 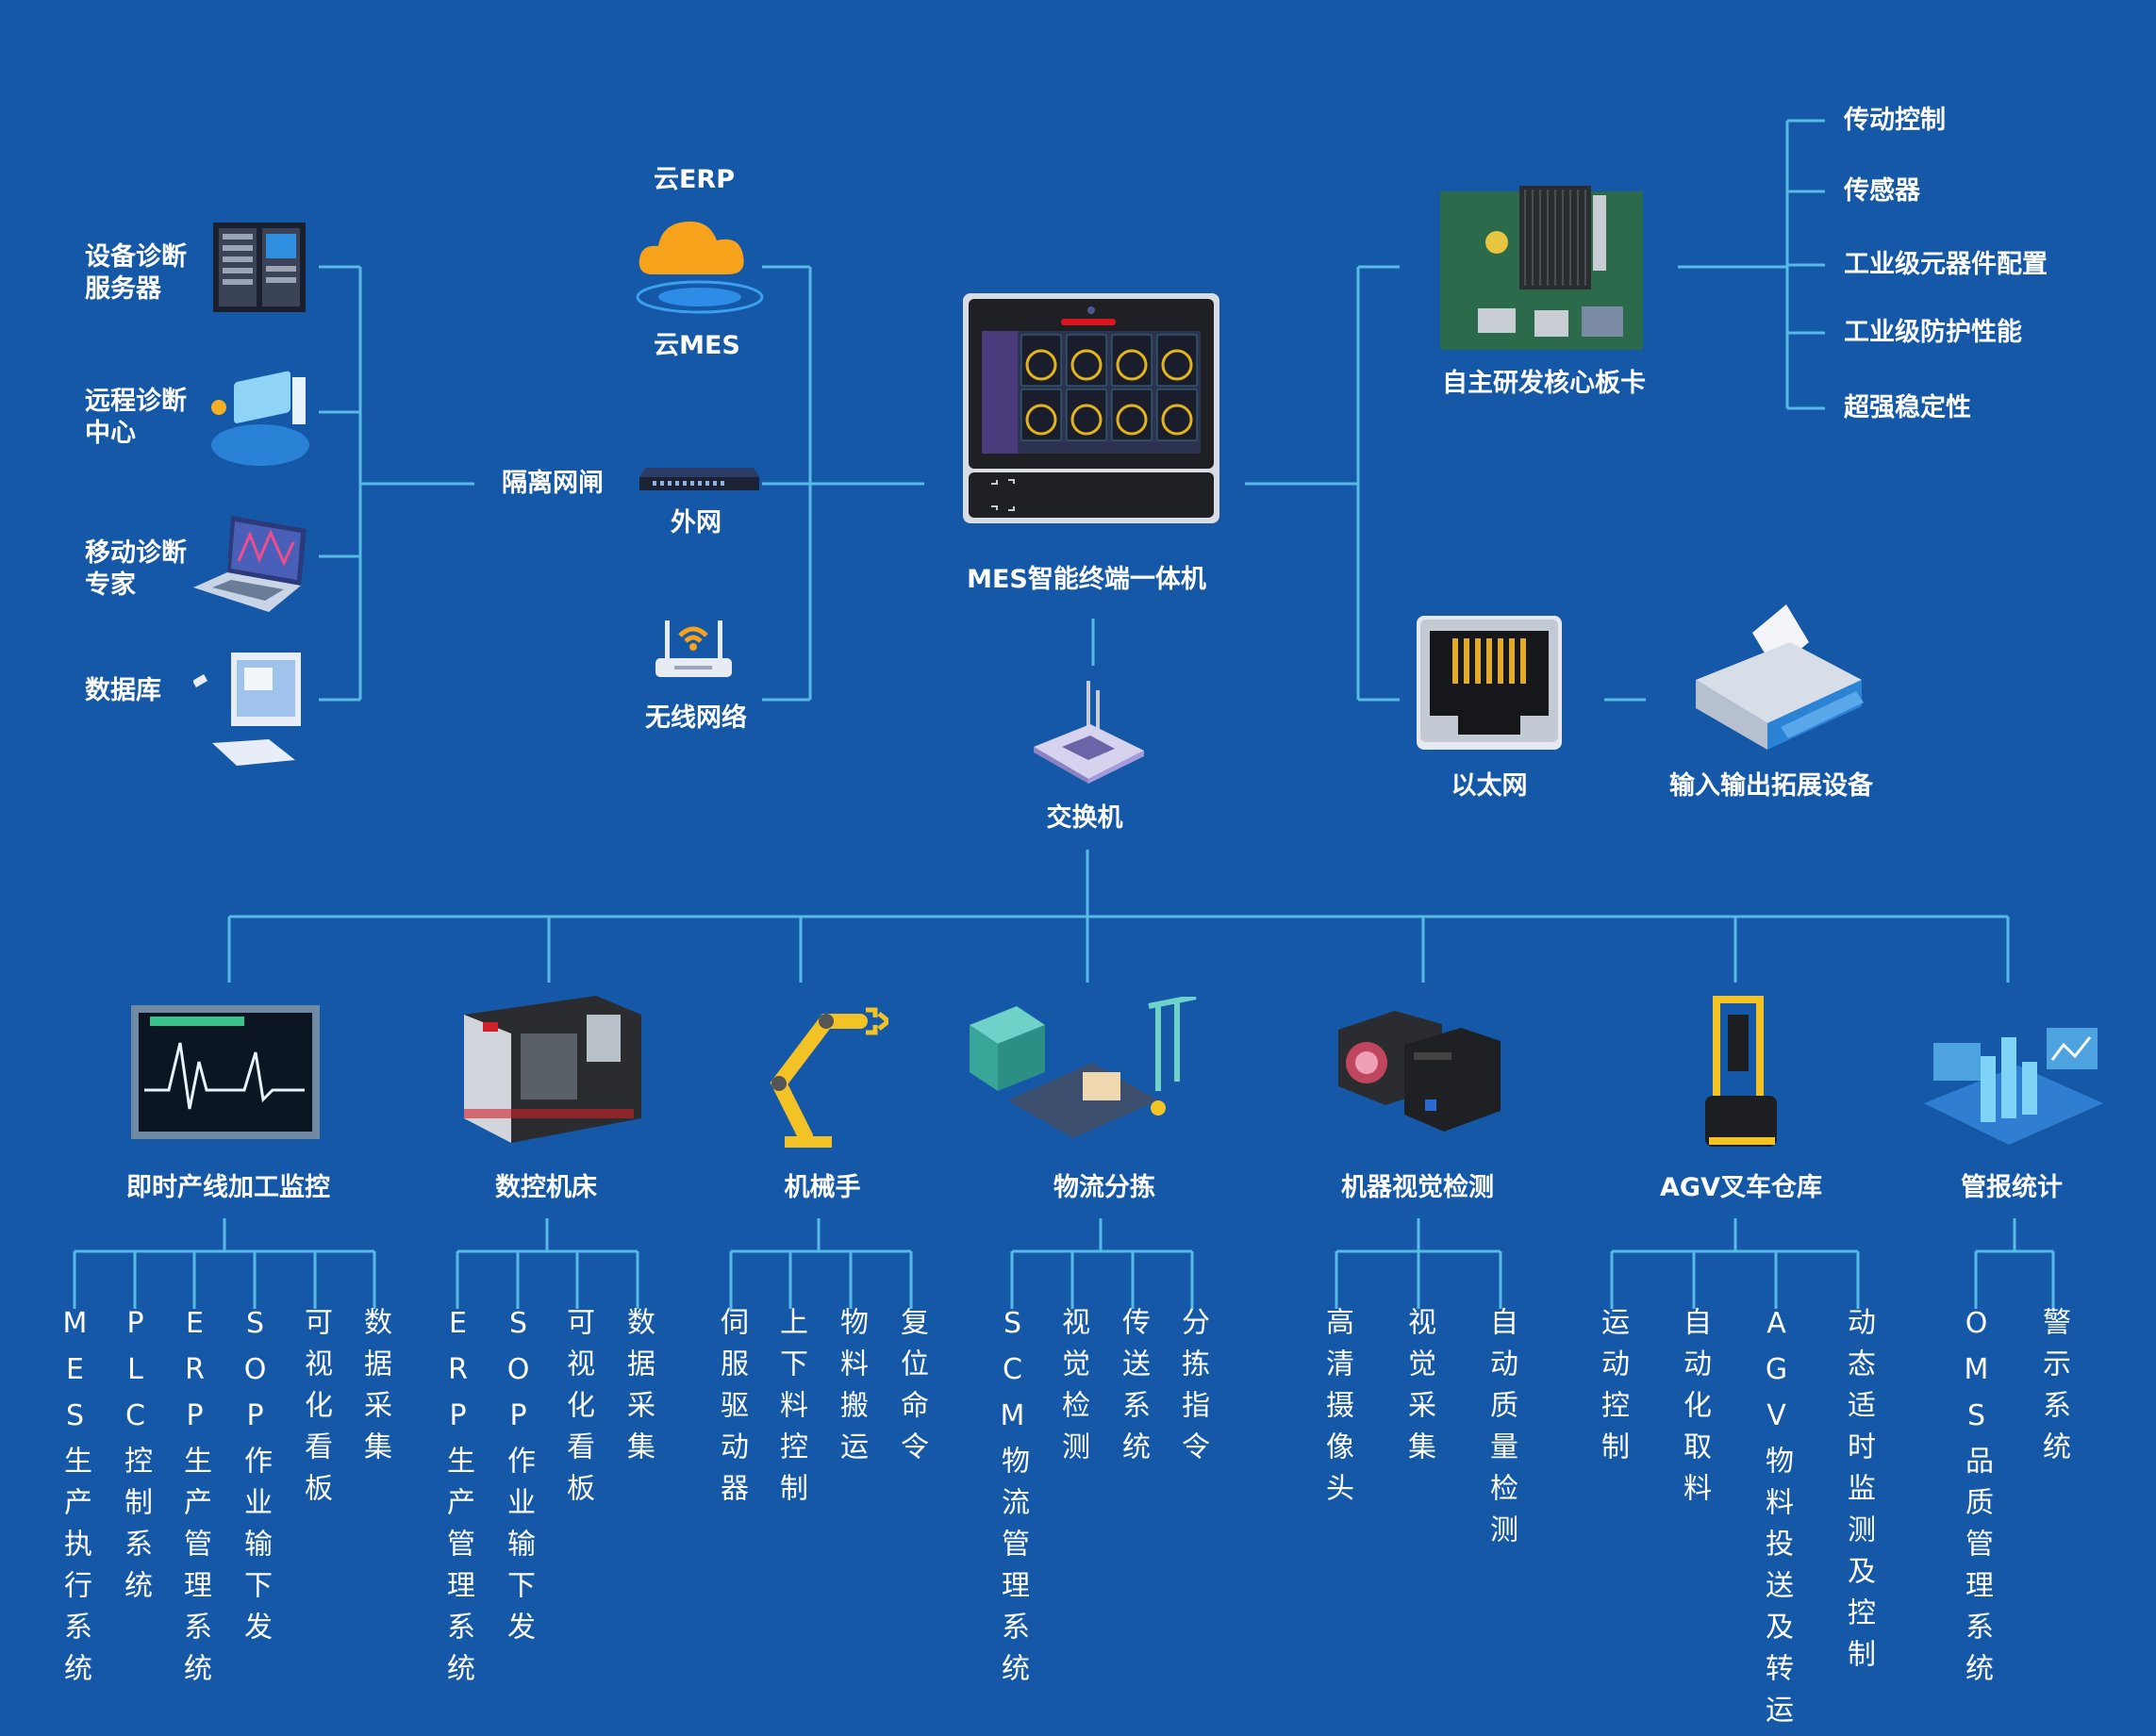 What do you see at coordinates (1489, 786) in the screenshot?
I see `ethernet-label: 以太网` at bounding box center [1489, 786].